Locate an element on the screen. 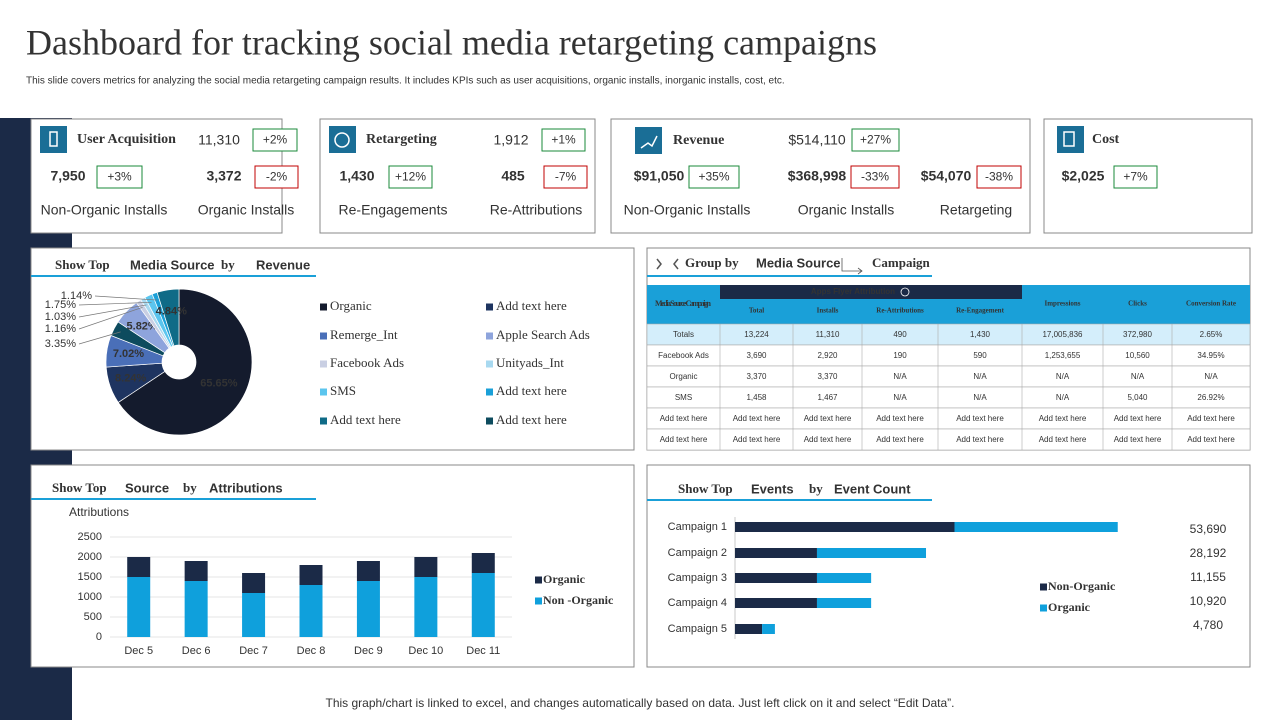 The image size is (1280, 720). y-axis-label: Attributions is located at coordinates (99, 512).